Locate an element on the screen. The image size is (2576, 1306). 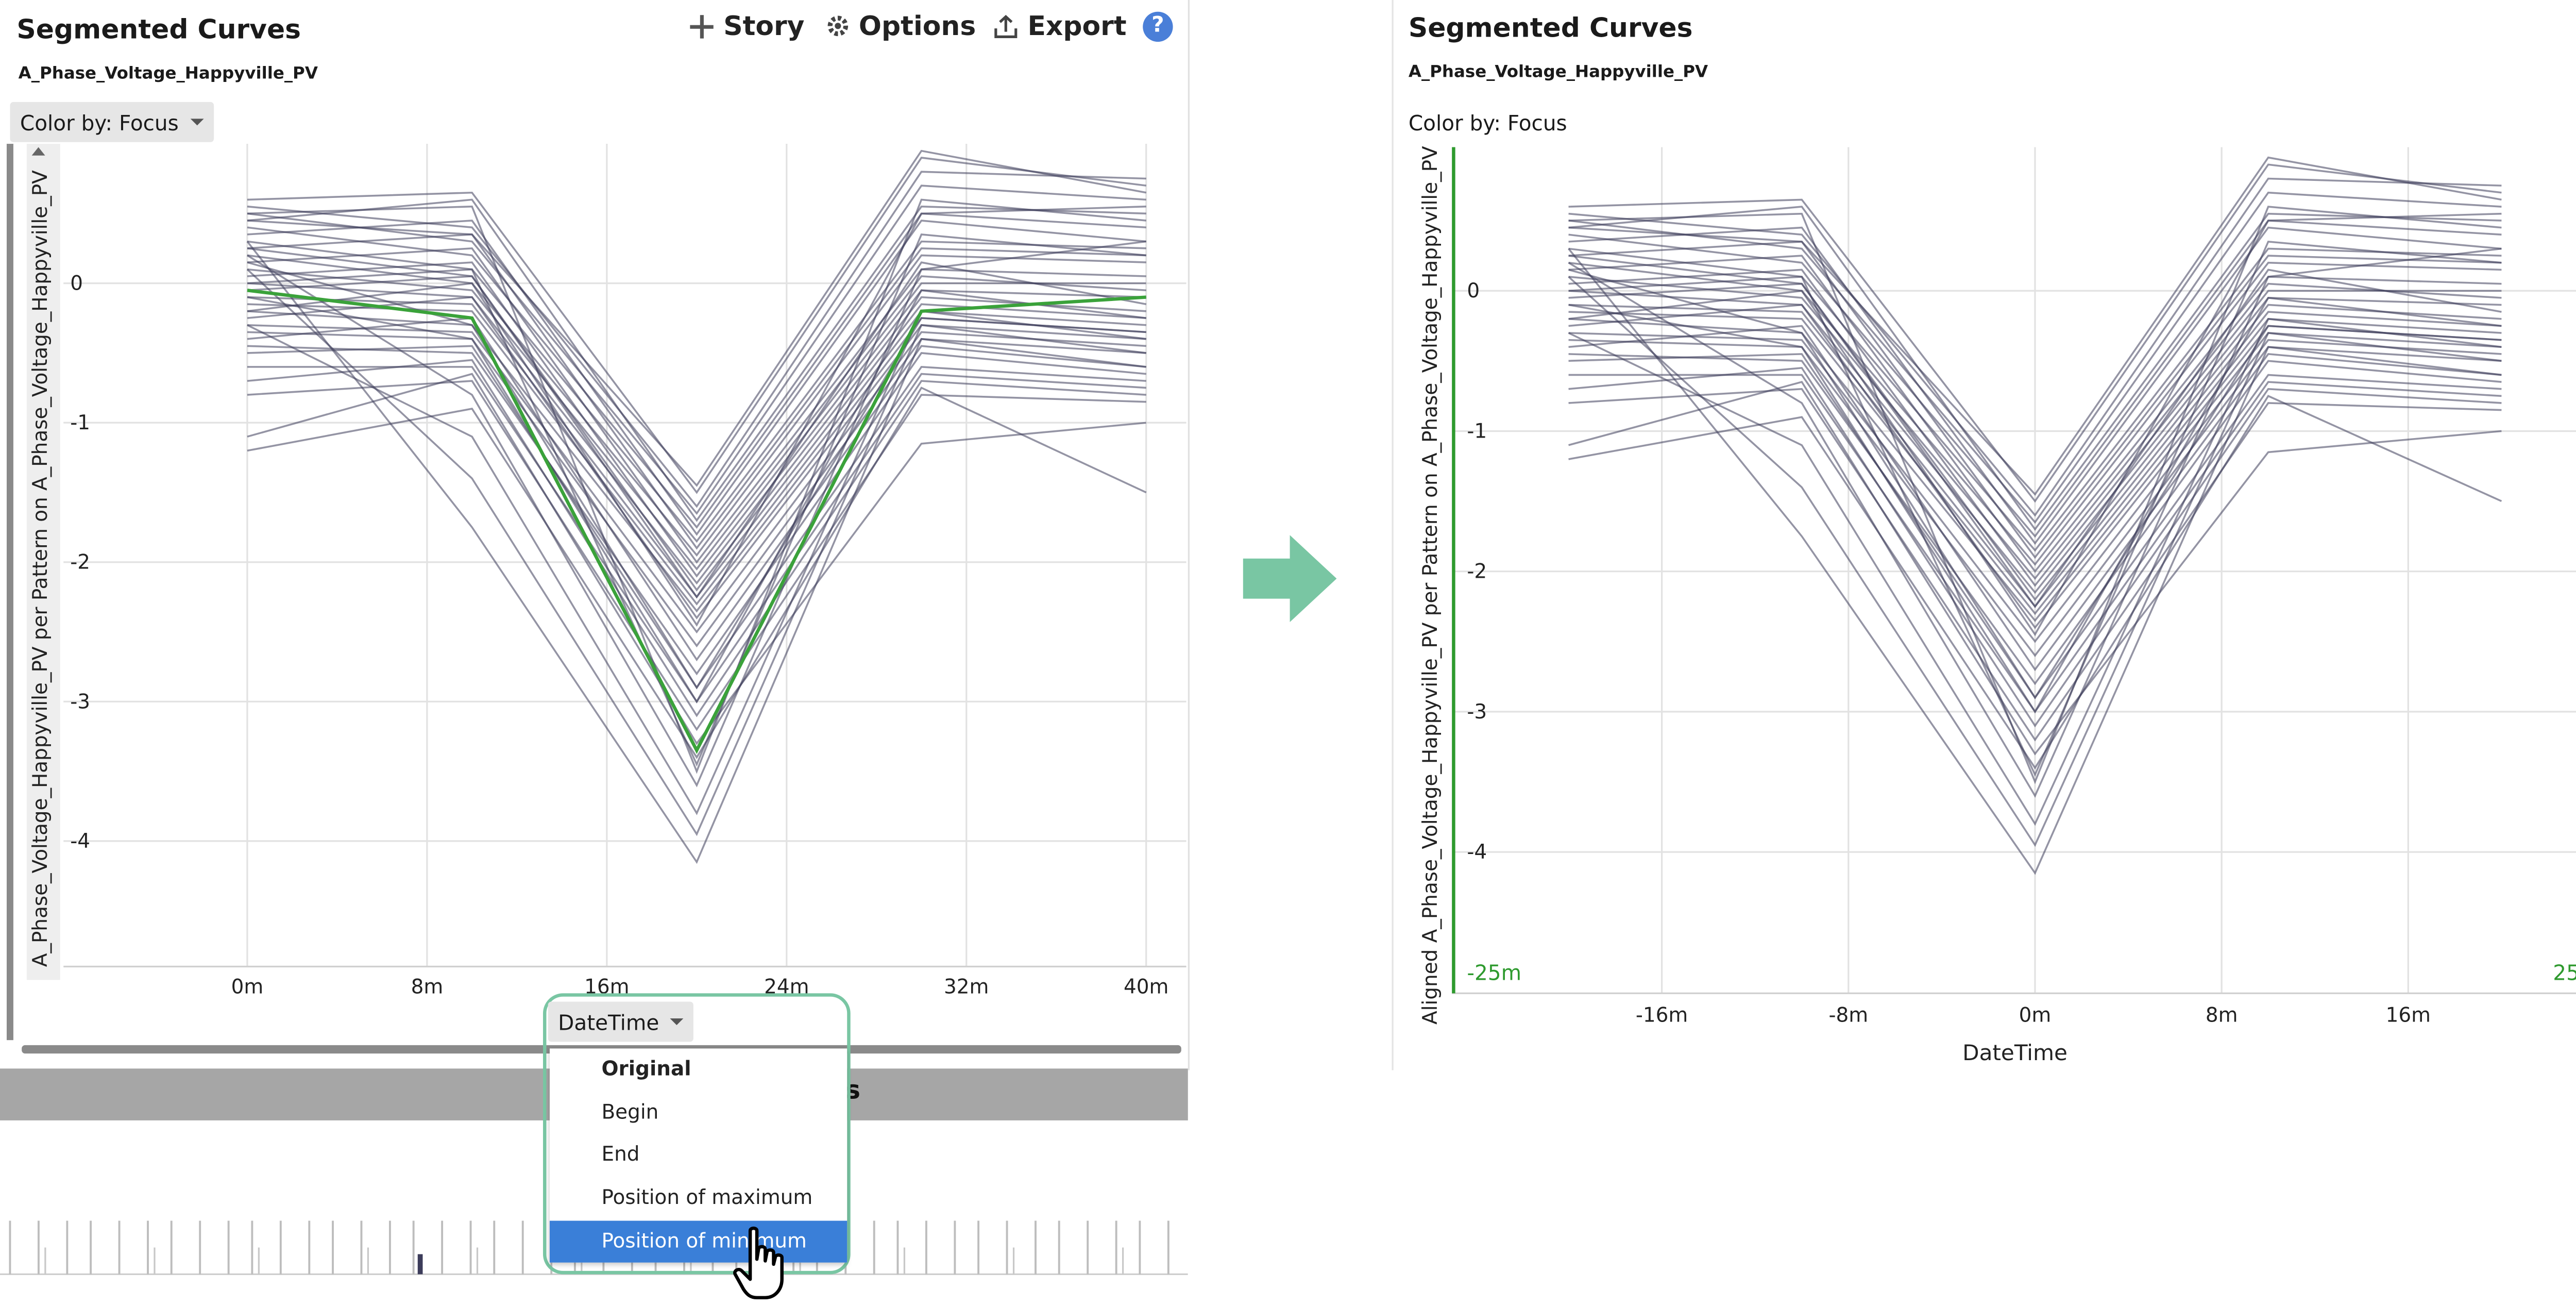
options-button: Options is located at coordinates (900, 26).